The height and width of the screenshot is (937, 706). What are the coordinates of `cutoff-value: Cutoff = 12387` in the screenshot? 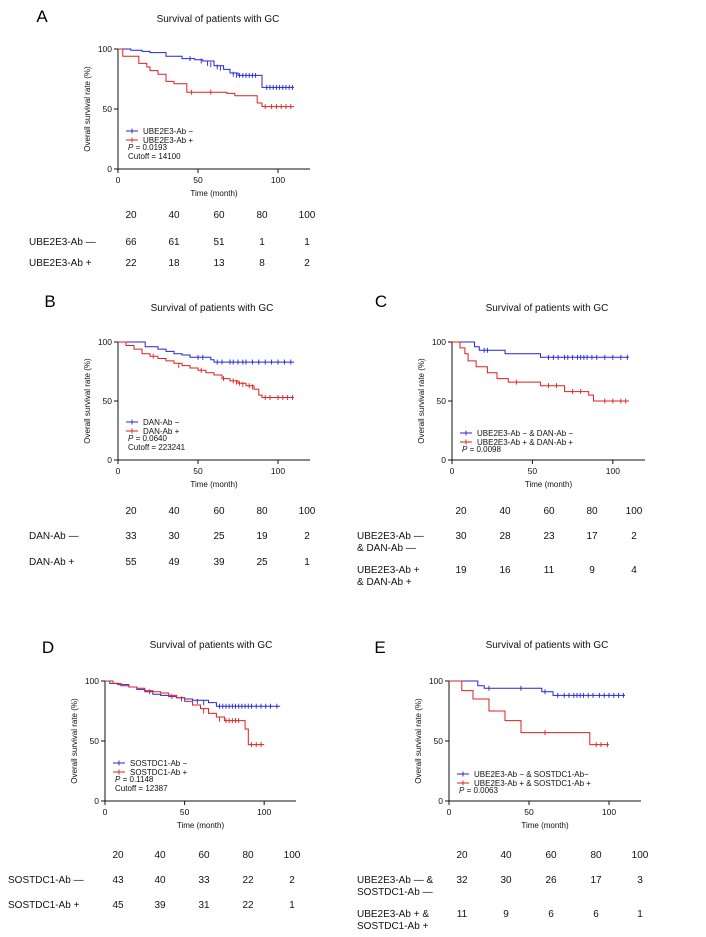 It's located at (141, 788).